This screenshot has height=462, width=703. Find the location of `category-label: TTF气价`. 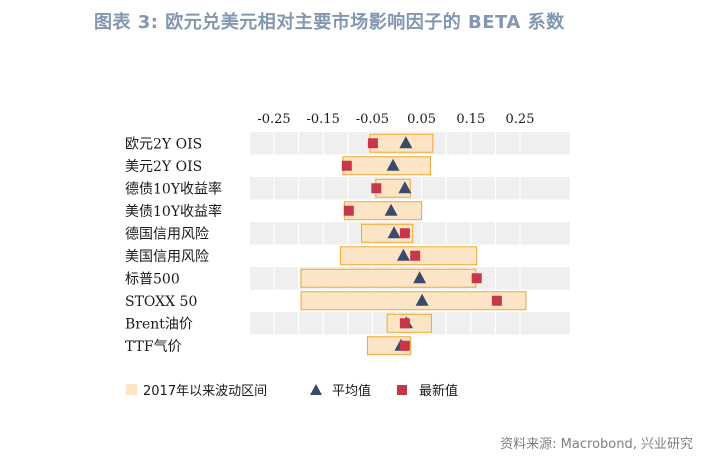

category-label: TTF气价 is located at coordinates (153, 347).